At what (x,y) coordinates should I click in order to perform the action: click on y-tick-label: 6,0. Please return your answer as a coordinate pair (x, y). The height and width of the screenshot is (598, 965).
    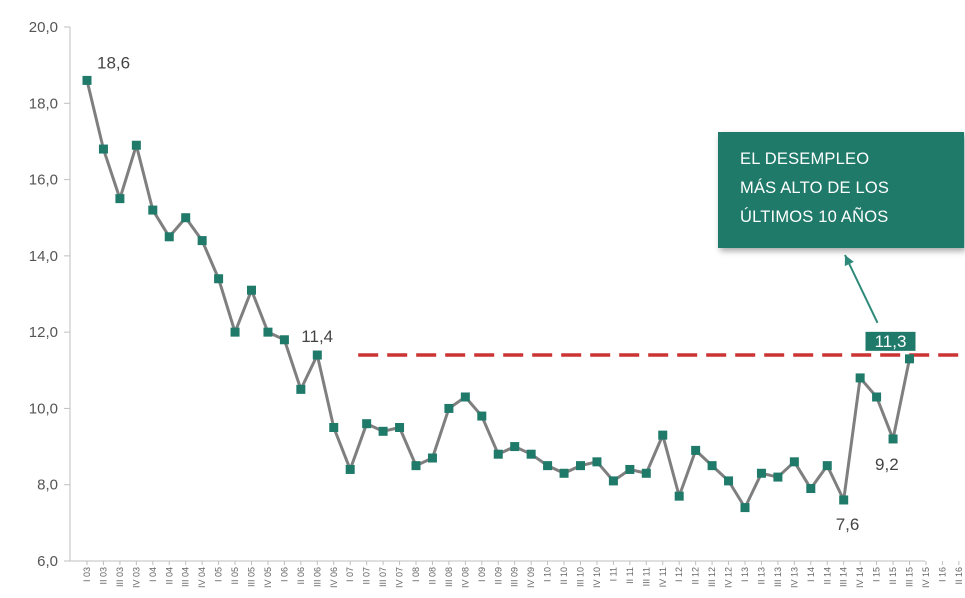
    Looking at the image, I should click on (47, 561).